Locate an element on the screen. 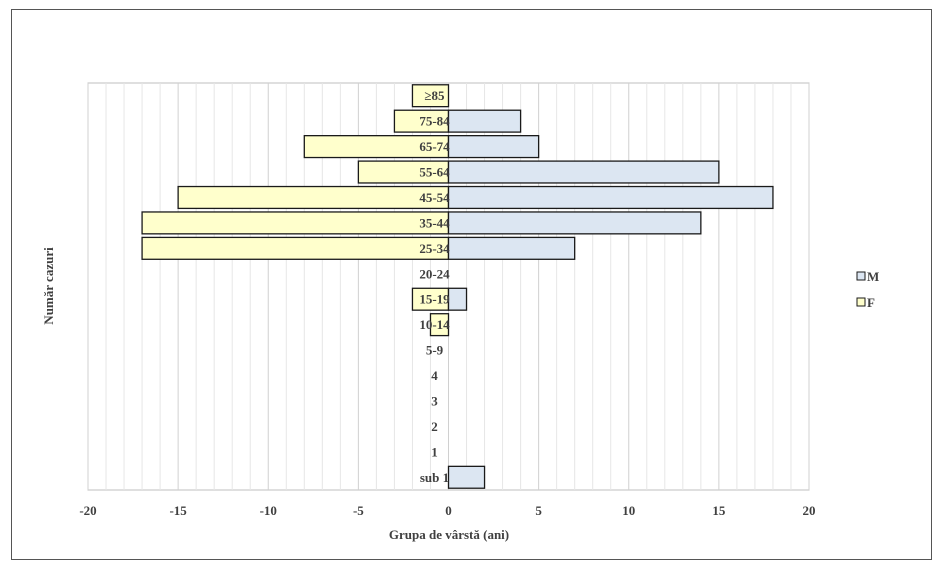 Image resolution: width=944 pixels, height=570 pixels. x-tick-label: 0 is located at coordinates (448, 510).